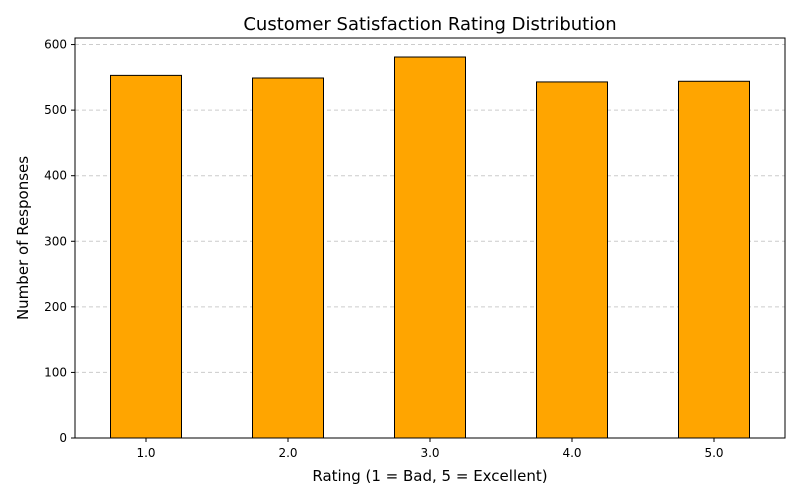  I want to click on x-tick-label: 5.0, so click(713, 453).